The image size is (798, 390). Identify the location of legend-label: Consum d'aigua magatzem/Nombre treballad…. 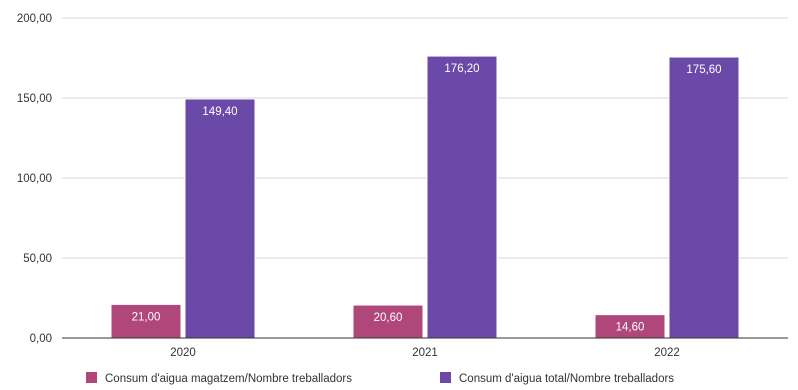
(228, 379).